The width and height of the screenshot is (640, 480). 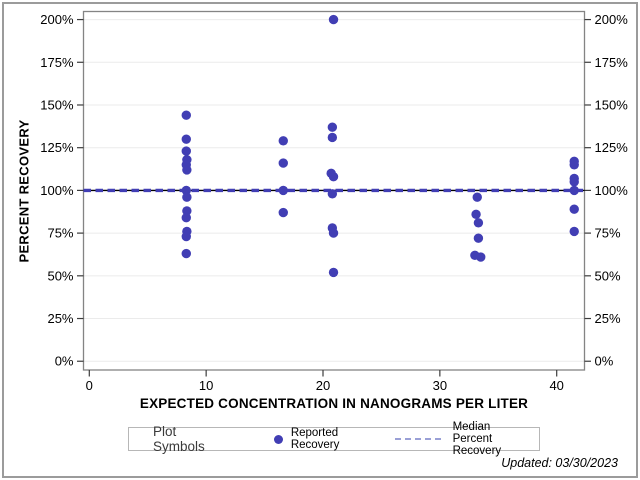 I want to click on updated-note: Updated: 03/30/2023, so click(x=559, y=463).